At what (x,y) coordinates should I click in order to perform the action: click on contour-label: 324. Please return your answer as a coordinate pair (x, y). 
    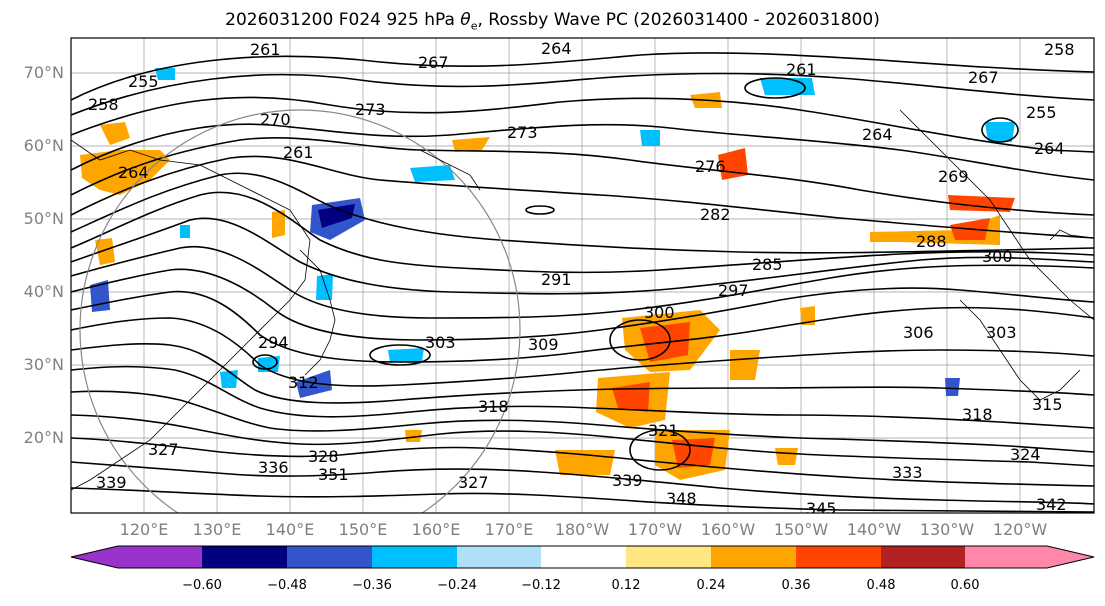
    Looking at the image, I should click on (1025, 454).